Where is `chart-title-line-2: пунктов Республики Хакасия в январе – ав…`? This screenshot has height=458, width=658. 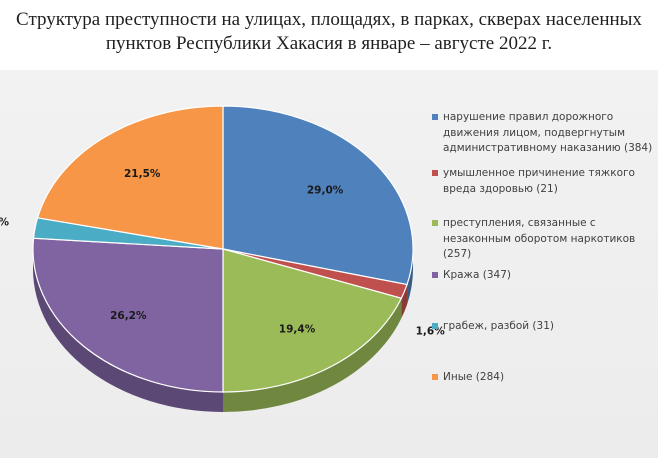
chart-title-line-2: пунктов Республики Хакасия в январе – ав… is located at coordinates (329, 43).